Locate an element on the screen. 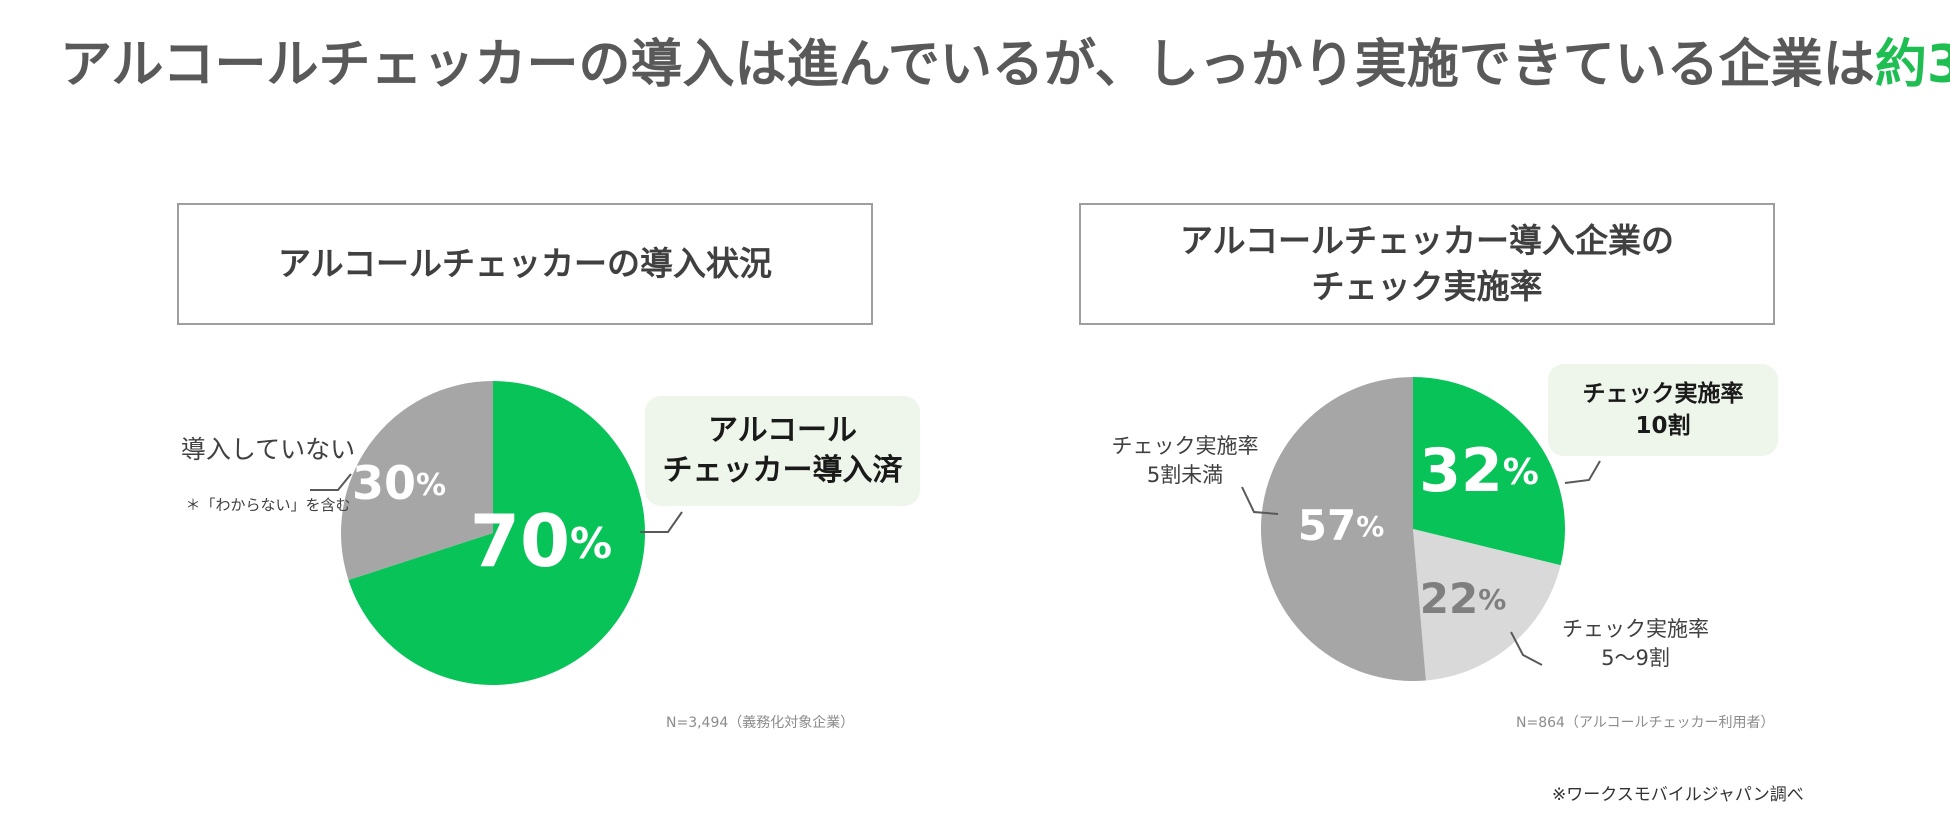 Image resolution: width=1950 pixels, height=819 pixels. pie-chart-1: 70% 30% is located at coordinates (493, 533).